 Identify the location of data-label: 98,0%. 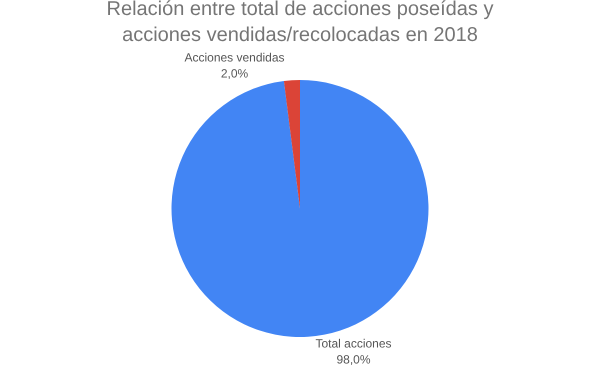
(353, 359).